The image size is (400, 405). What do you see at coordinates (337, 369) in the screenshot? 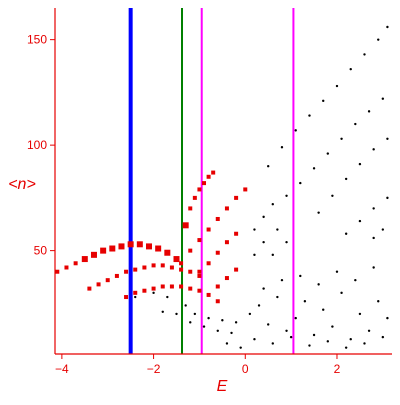
I see `x-tick-label: 2` at bounding box center [337, 369].